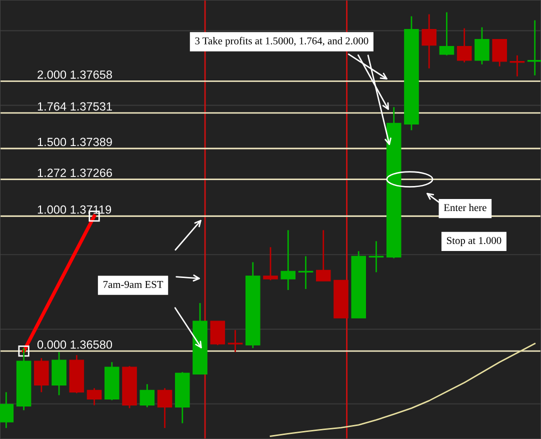 The image size is (541, 439). I want to click on annotation: 3 Take profits at 1.5000, 1.764, and 2.000, so click(281, 41).